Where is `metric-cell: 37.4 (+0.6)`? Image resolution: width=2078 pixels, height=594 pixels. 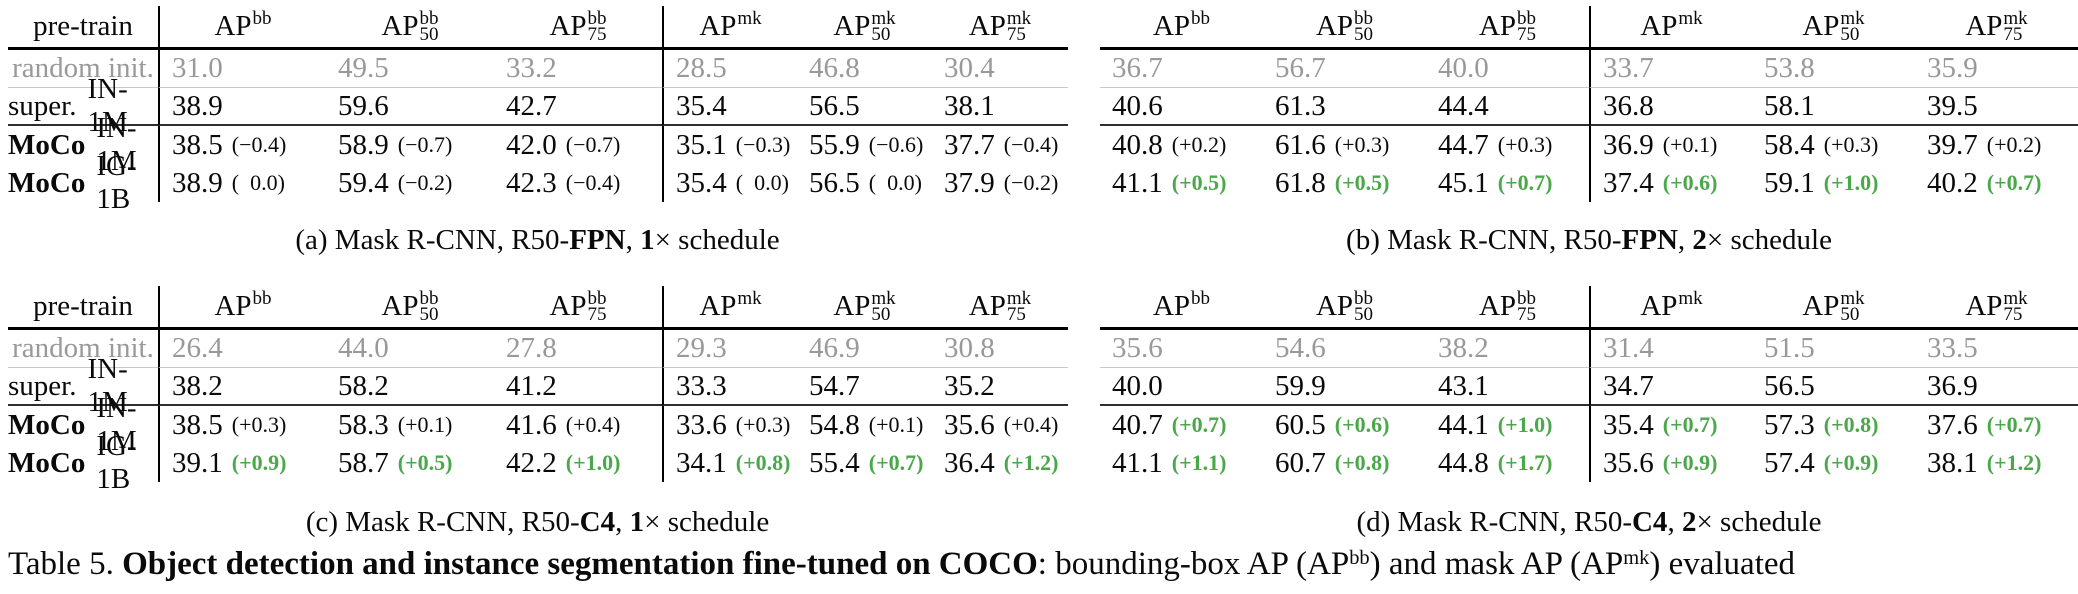 metric-cell: 37.4 (+0.6) is located at coordinates (1670, 183).